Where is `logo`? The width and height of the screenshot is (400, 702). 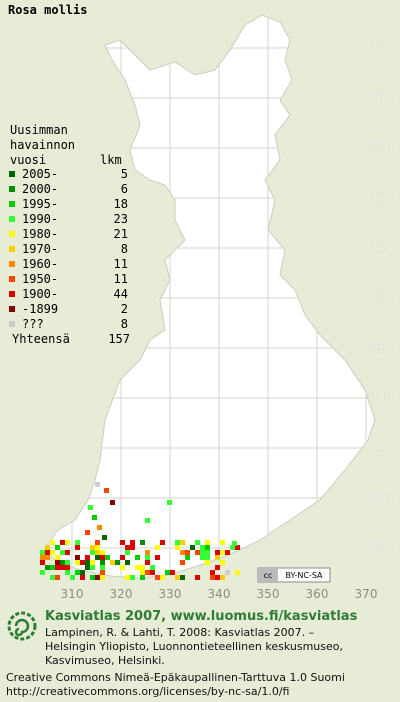 logo is located at coordinates (22, 626).